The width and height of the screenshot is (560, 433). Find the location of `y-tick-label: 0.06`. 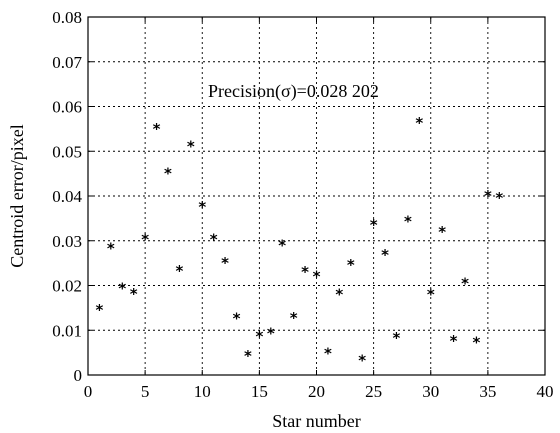

y-tick-label: 0.06 is located at coordinates (67, 107).